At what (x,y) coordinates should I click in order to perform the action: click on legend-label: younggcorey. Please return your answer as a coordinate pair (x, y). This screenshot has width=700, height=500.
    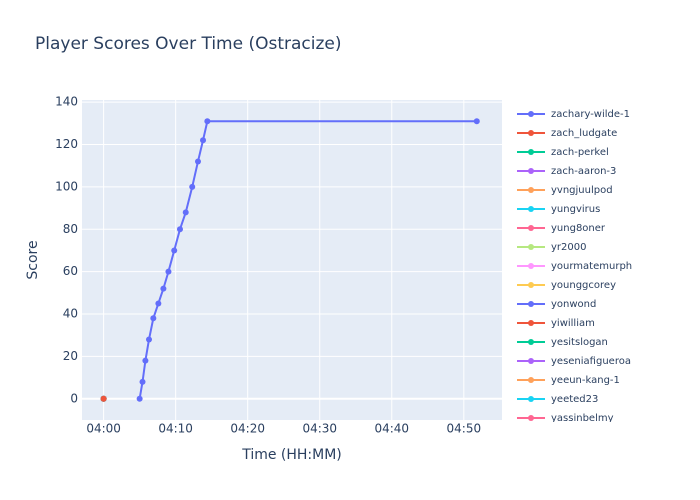
    Looking at the image, I should click on (583, 285).